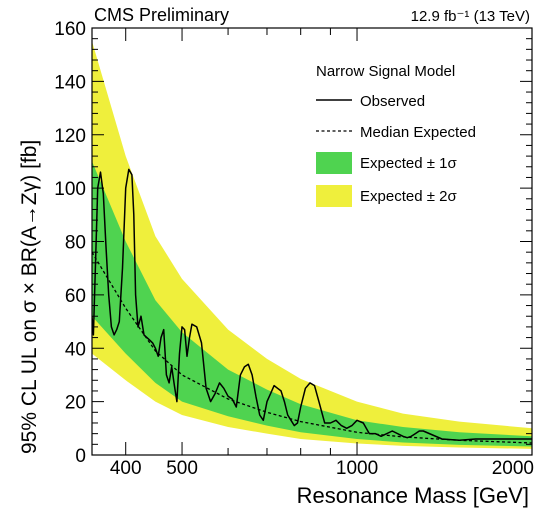 The image size is (556, 514). What do you see at coordinates (70, 29) in the screenshot?
I see `y-tick-label: 160` at bounding box center [70, 29].